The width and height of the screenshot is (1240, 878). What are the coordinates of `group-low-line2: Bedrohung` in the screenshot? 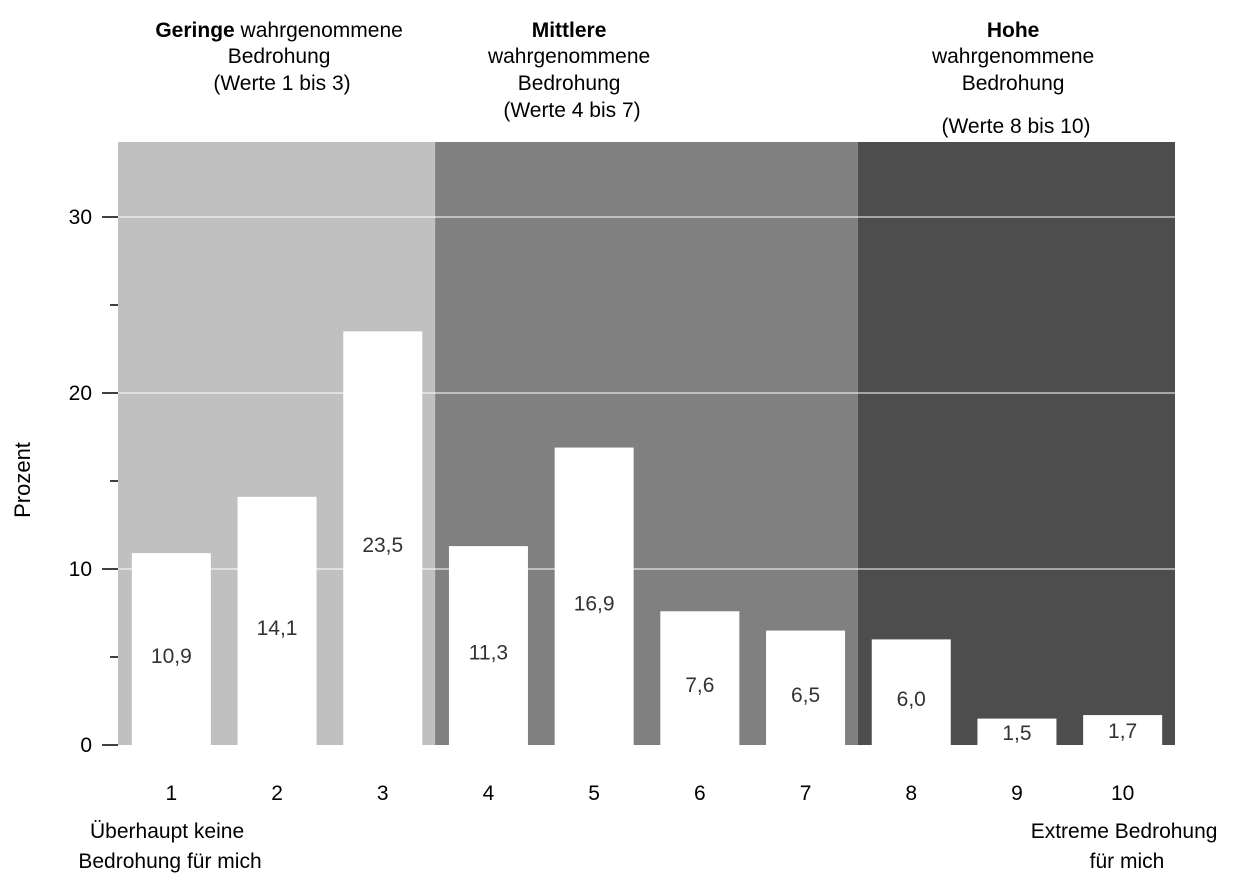 It's located at (279, 56).